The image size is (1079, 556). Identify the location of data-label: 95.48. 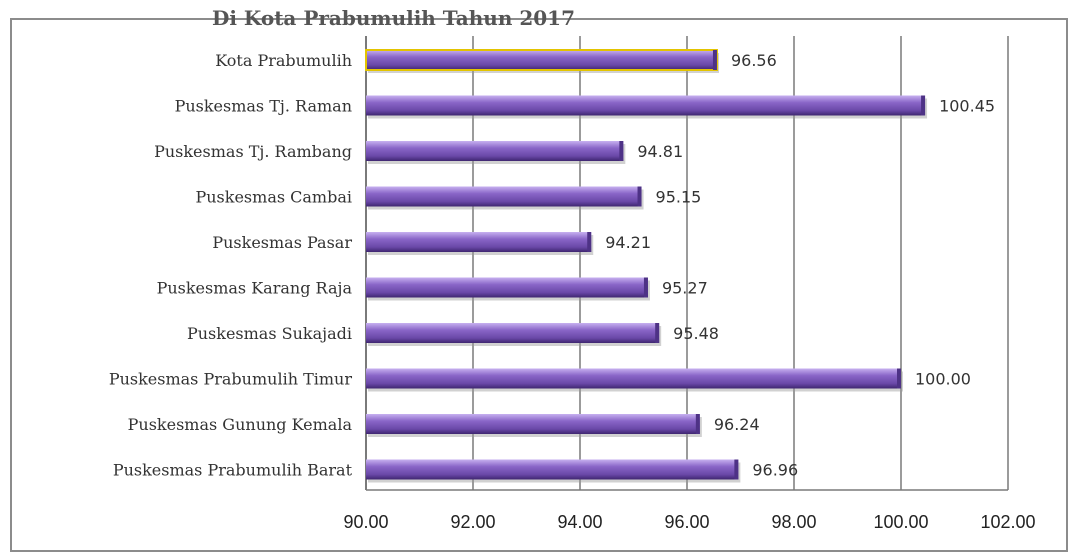
(696, 333).